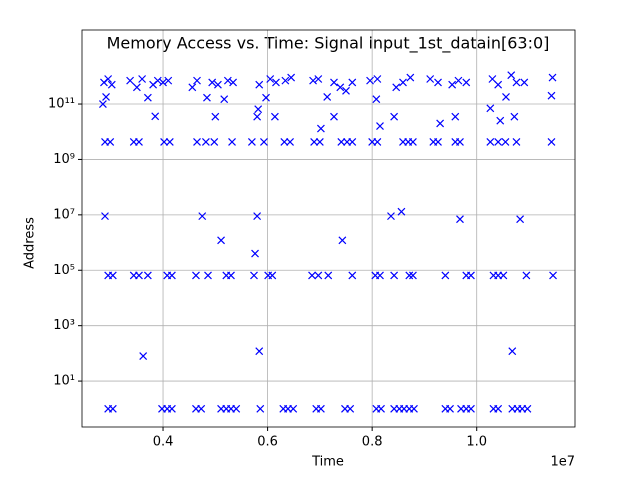  What do you see at coordinates (267, 442) in the screenshot?
I see `x-tick-label: 0.6` at bounding box center [267, 442].